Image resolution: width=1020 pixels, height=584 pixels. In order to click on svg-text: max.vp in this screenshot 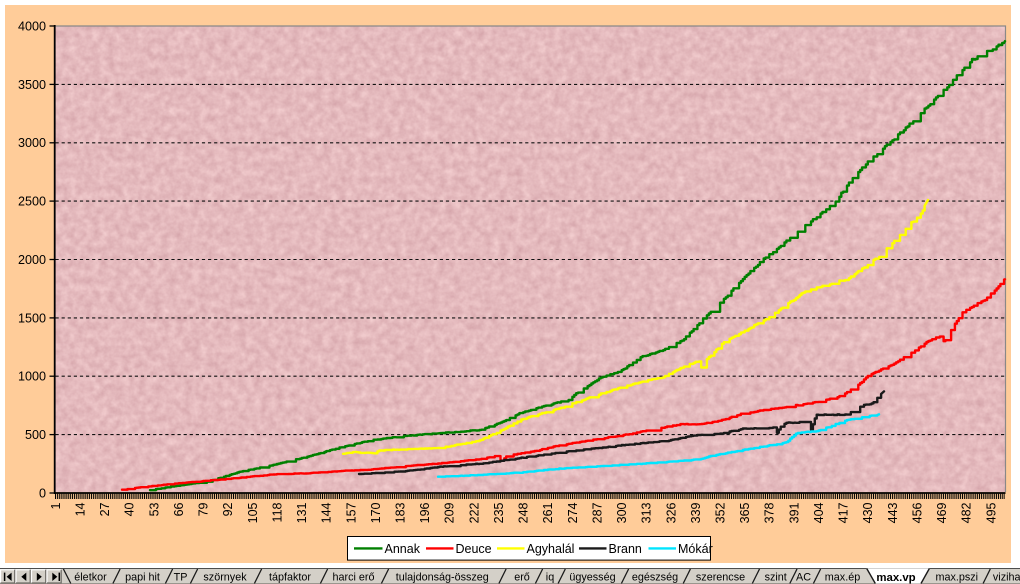, I will do `click(895, 578)`.